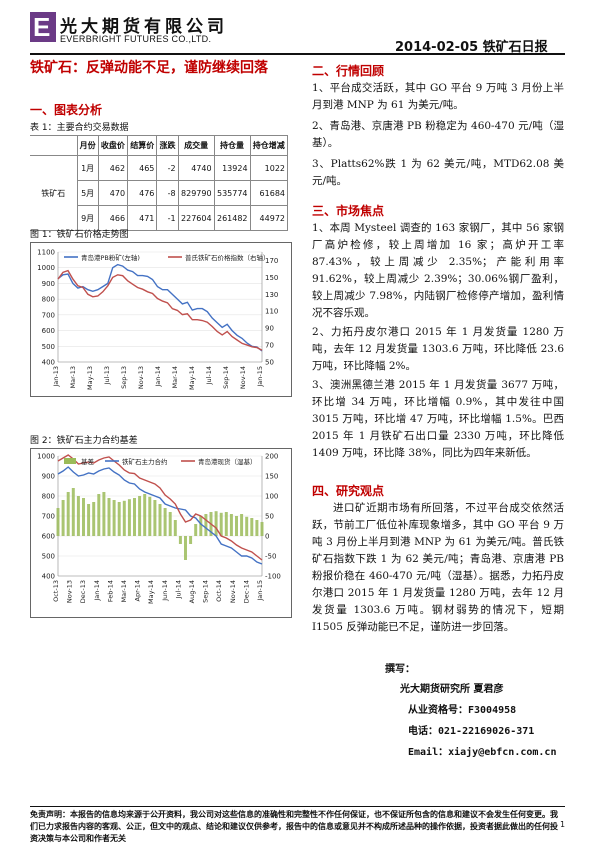 This screenshot has width=595, height=845. I want to click on table-caption: 表 1：主要合约交易数据, so click(79, 128).